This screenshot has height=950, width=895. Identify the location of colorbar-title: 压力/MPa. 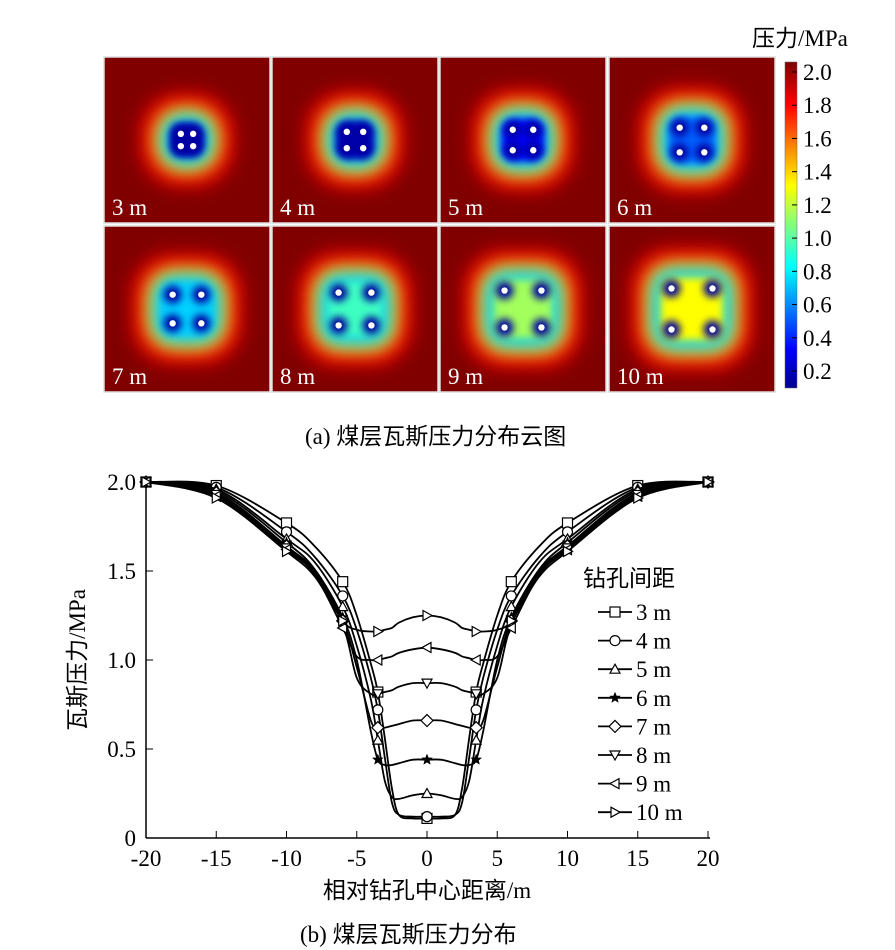
(800, 38).